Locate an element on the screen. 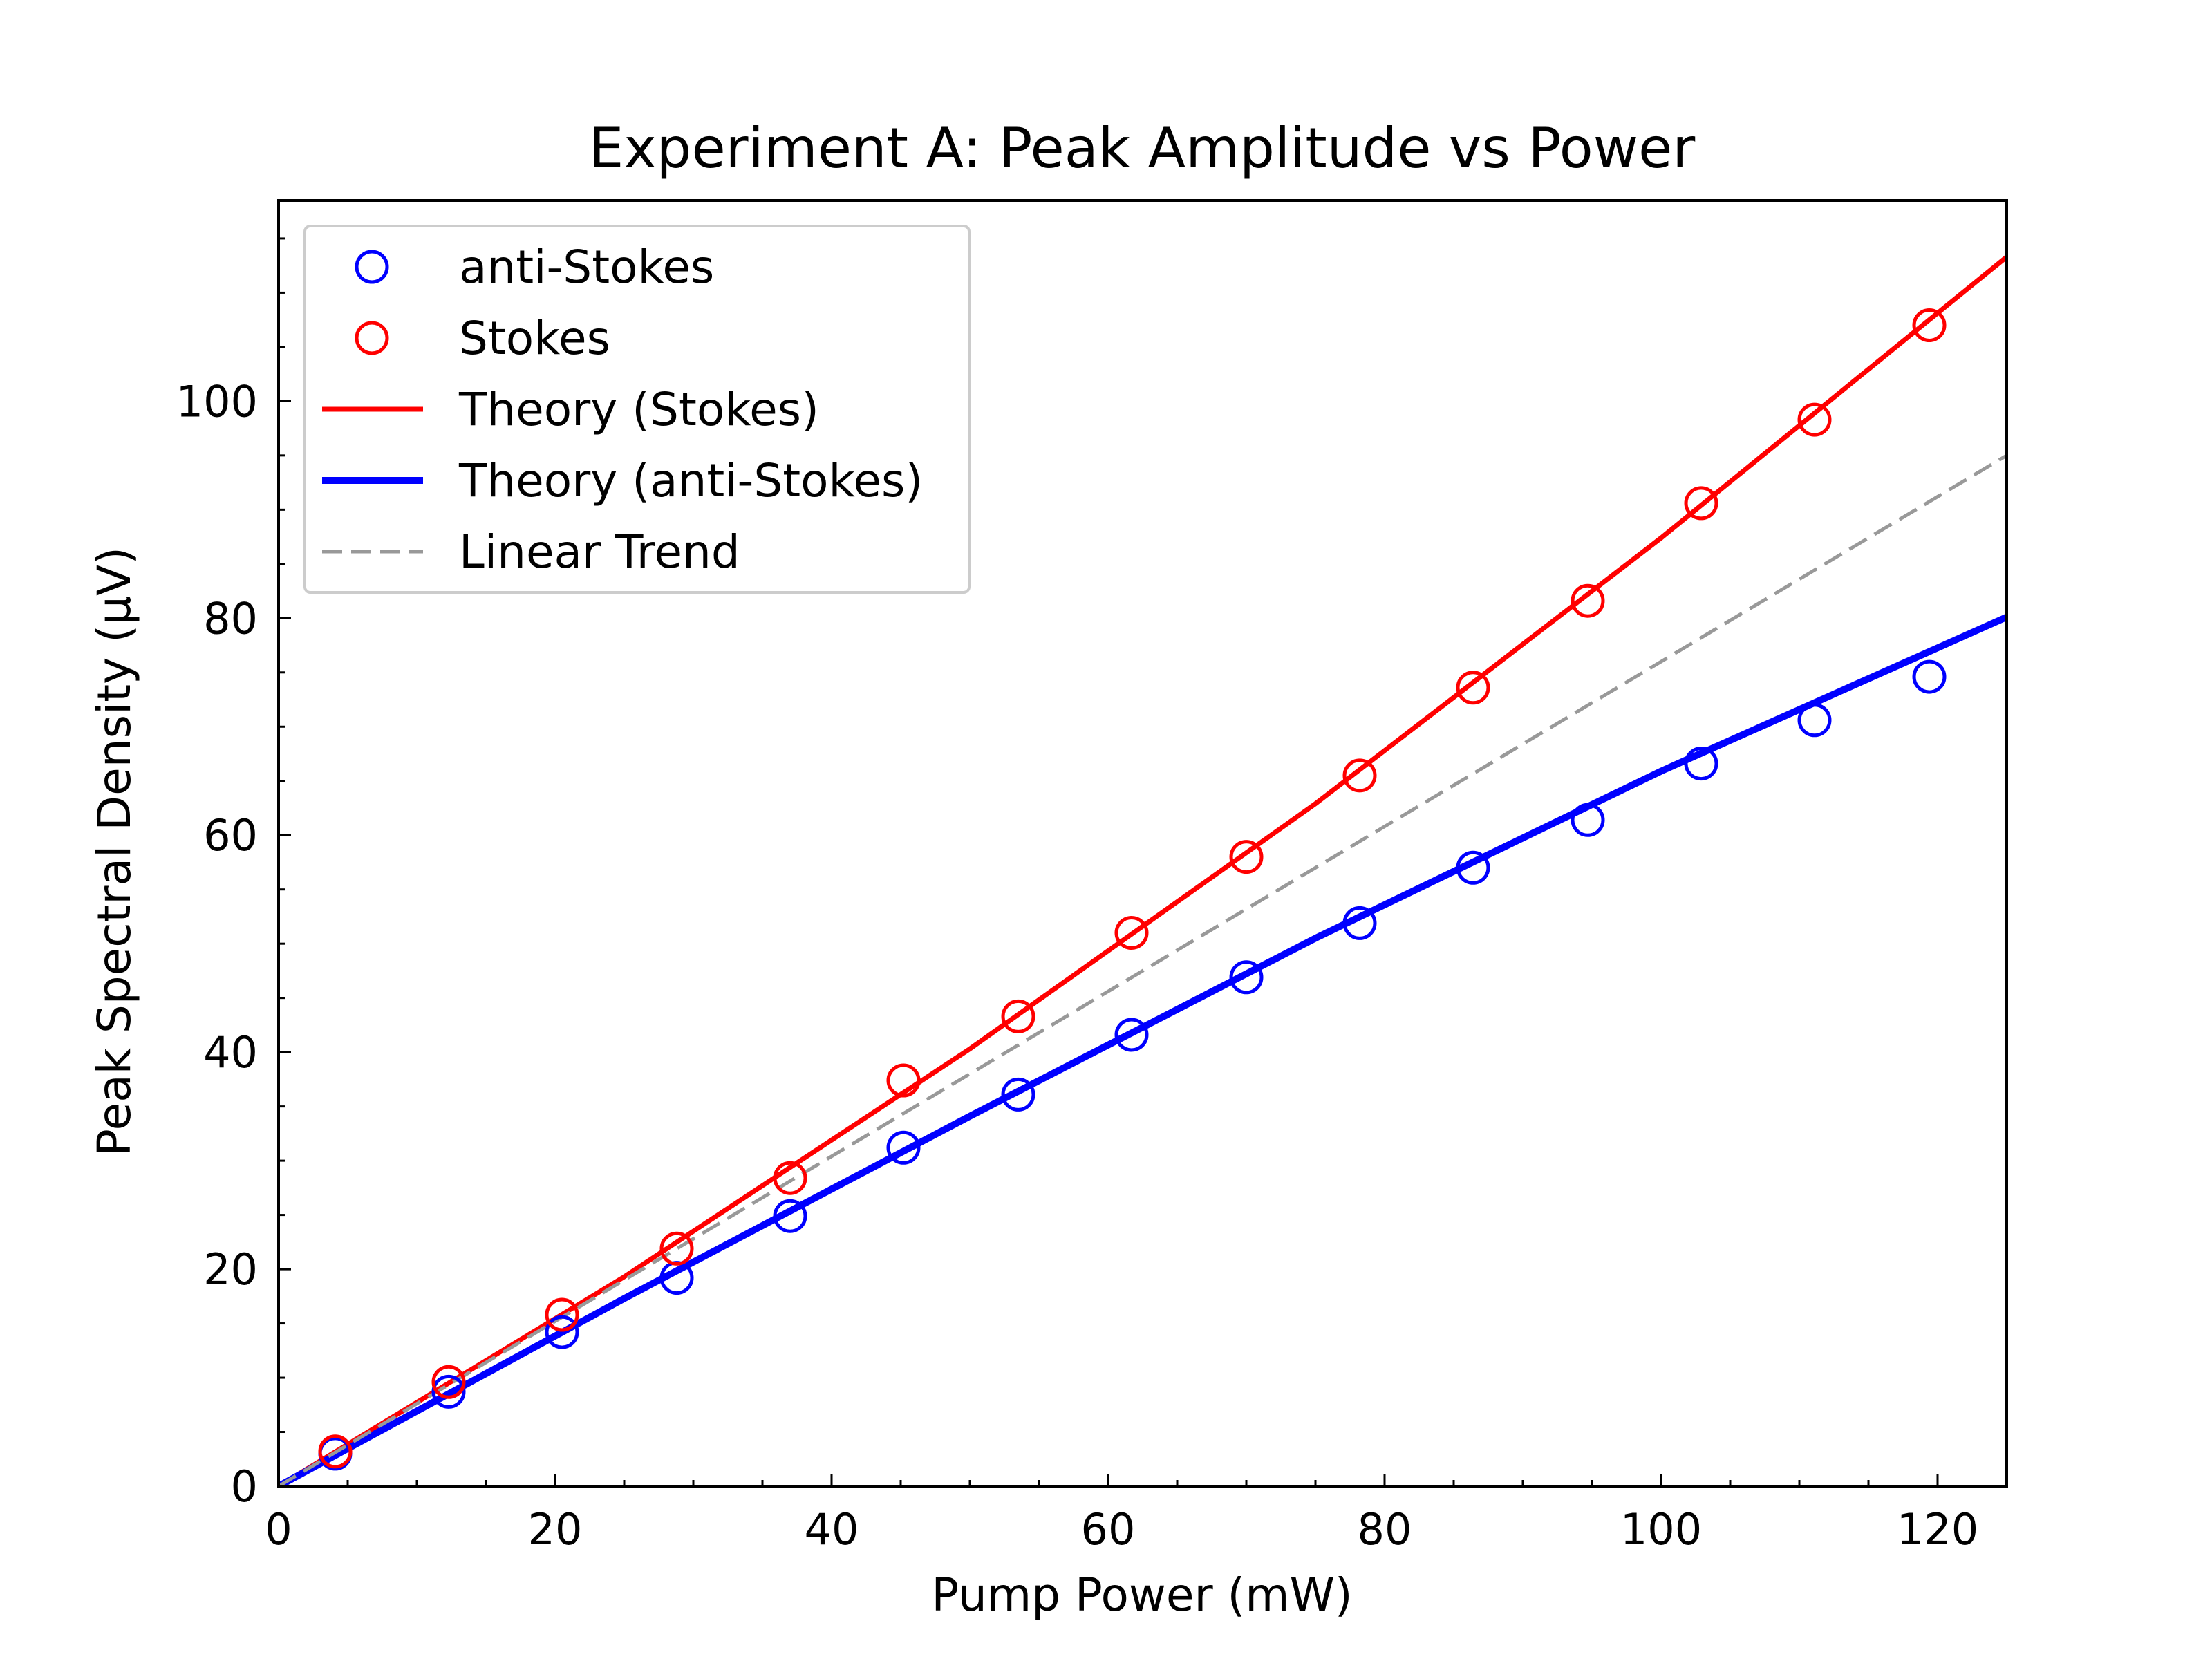  y-axis-label: Peak Spectral Density (μV) is located at coordinates (114, 852).